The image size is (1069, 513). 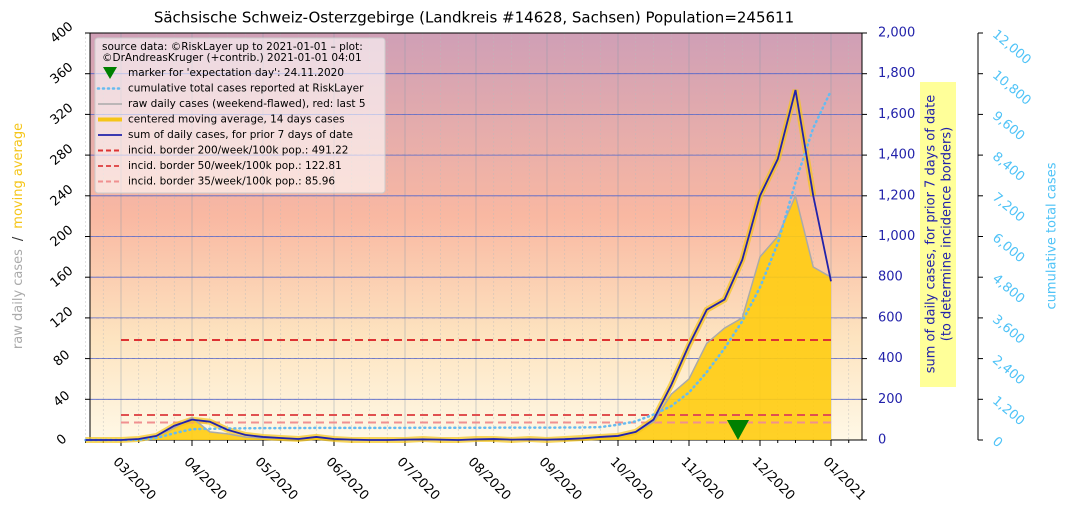 I want to click on y2-tick-label: 1,600, so click(x=896, y=114).